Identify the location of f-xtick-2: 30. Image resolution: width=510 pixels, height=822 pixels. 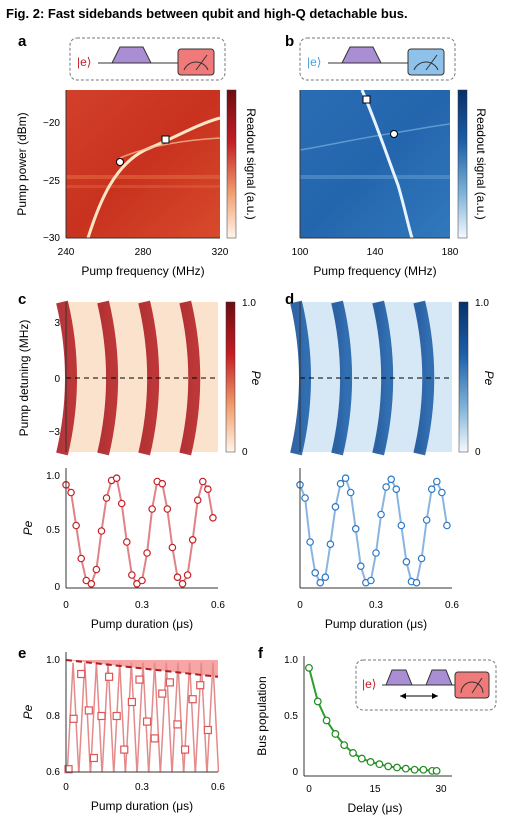
(441, 789).